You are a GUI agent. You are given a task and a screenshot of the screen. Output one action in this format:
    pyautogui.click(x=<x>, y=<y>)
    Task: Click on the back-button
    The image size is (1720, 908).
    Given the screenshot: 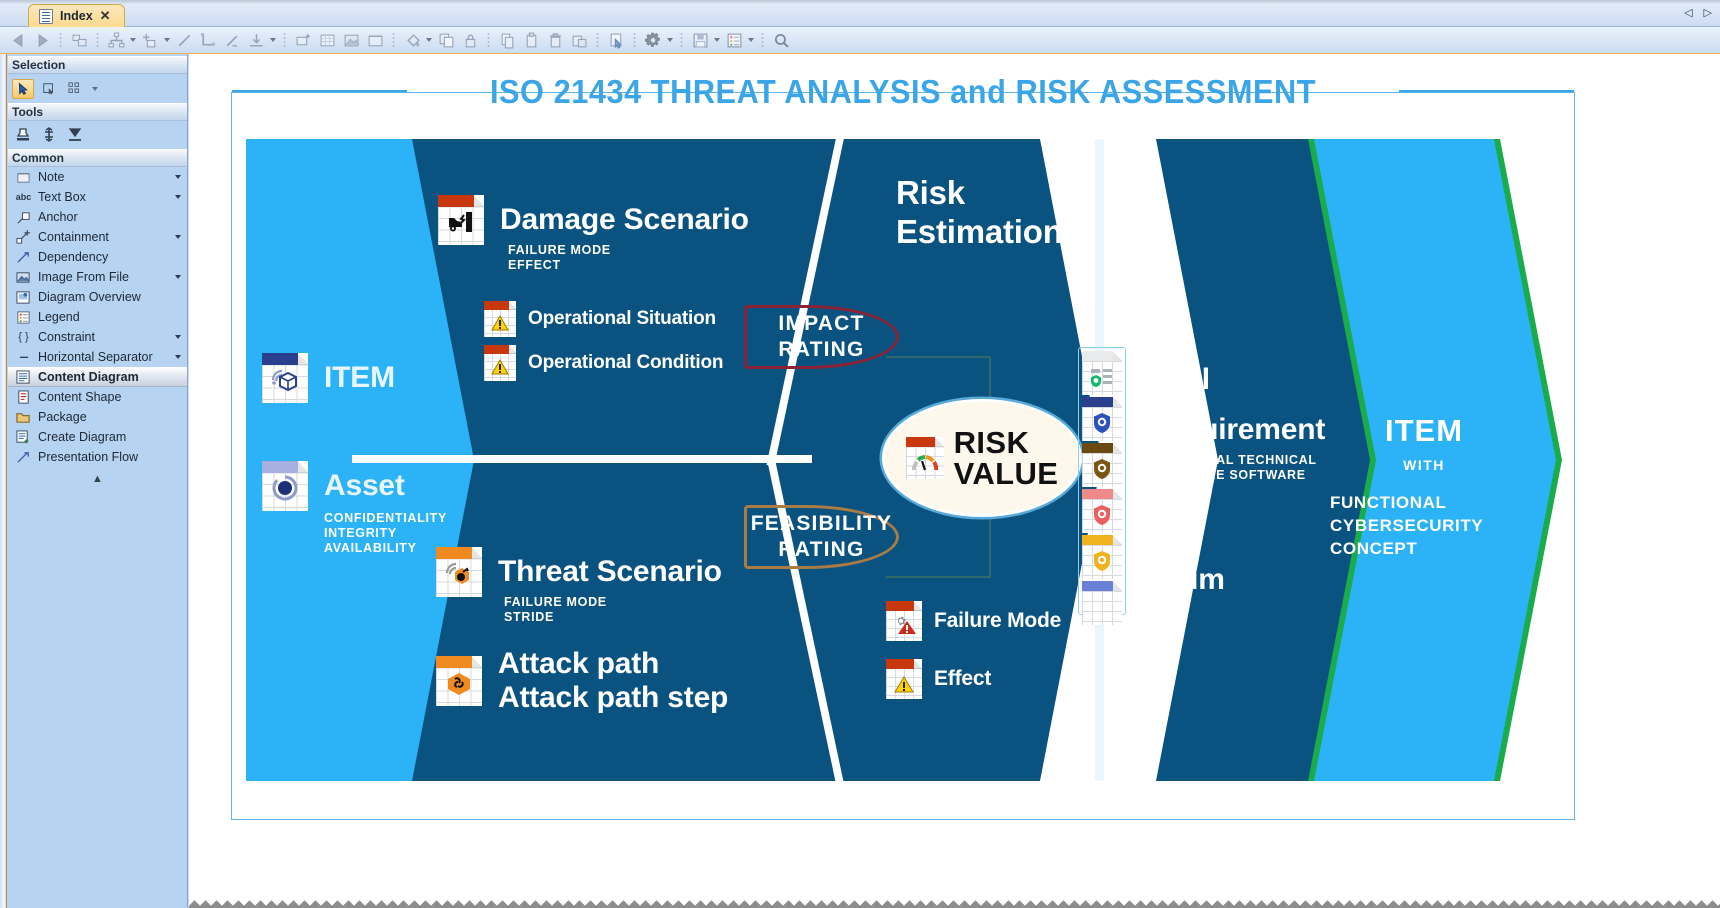 What is the action you would take?
    pyautogui.click(x=18, y=40)
    